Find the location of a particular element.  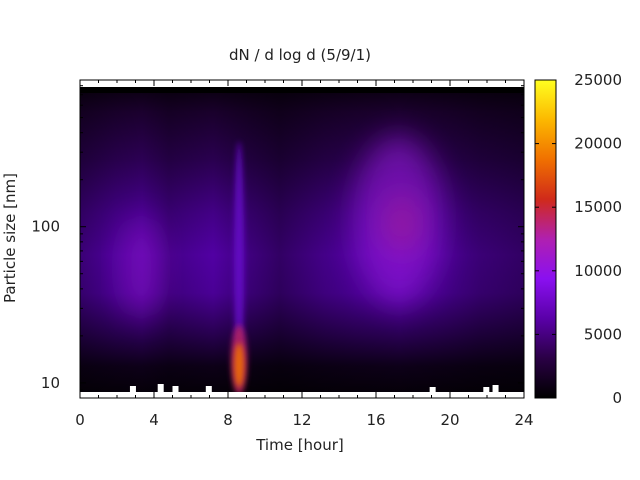

x-tick-label: 8 is located at coordinates (228, 420).